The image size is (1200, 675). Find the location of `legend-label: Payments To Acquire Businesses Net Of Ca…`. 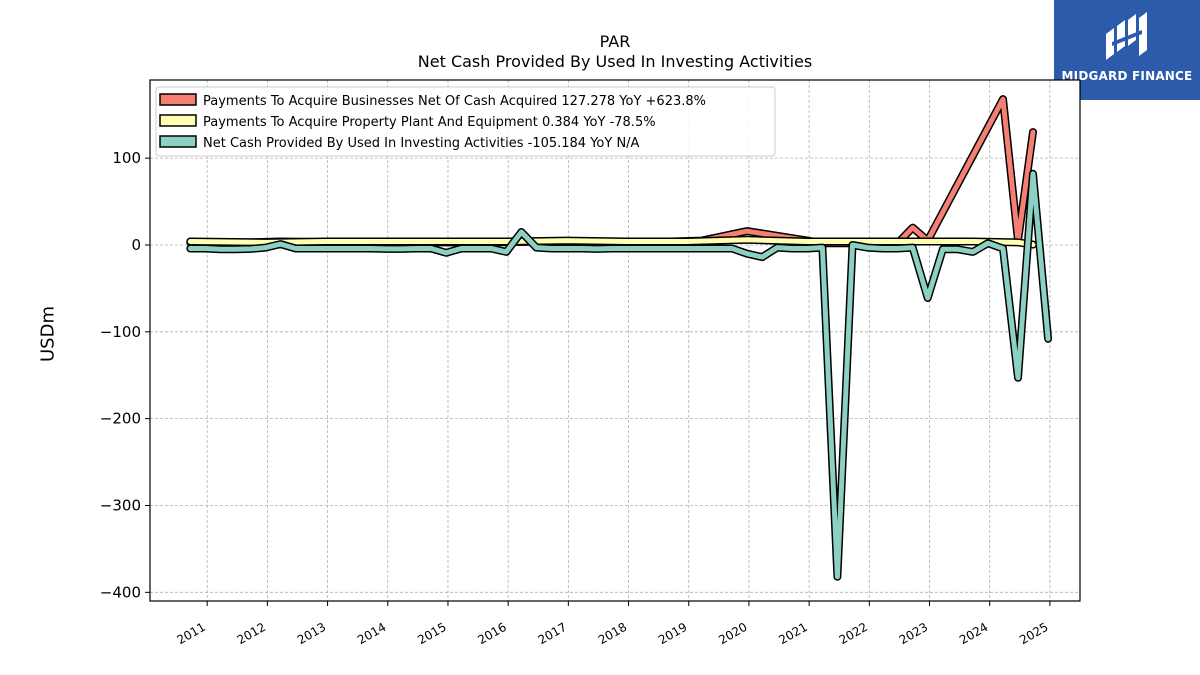

legend-label: Payments To Acquire Businesses Net Of Ca… is located at coordinates (454, 101).